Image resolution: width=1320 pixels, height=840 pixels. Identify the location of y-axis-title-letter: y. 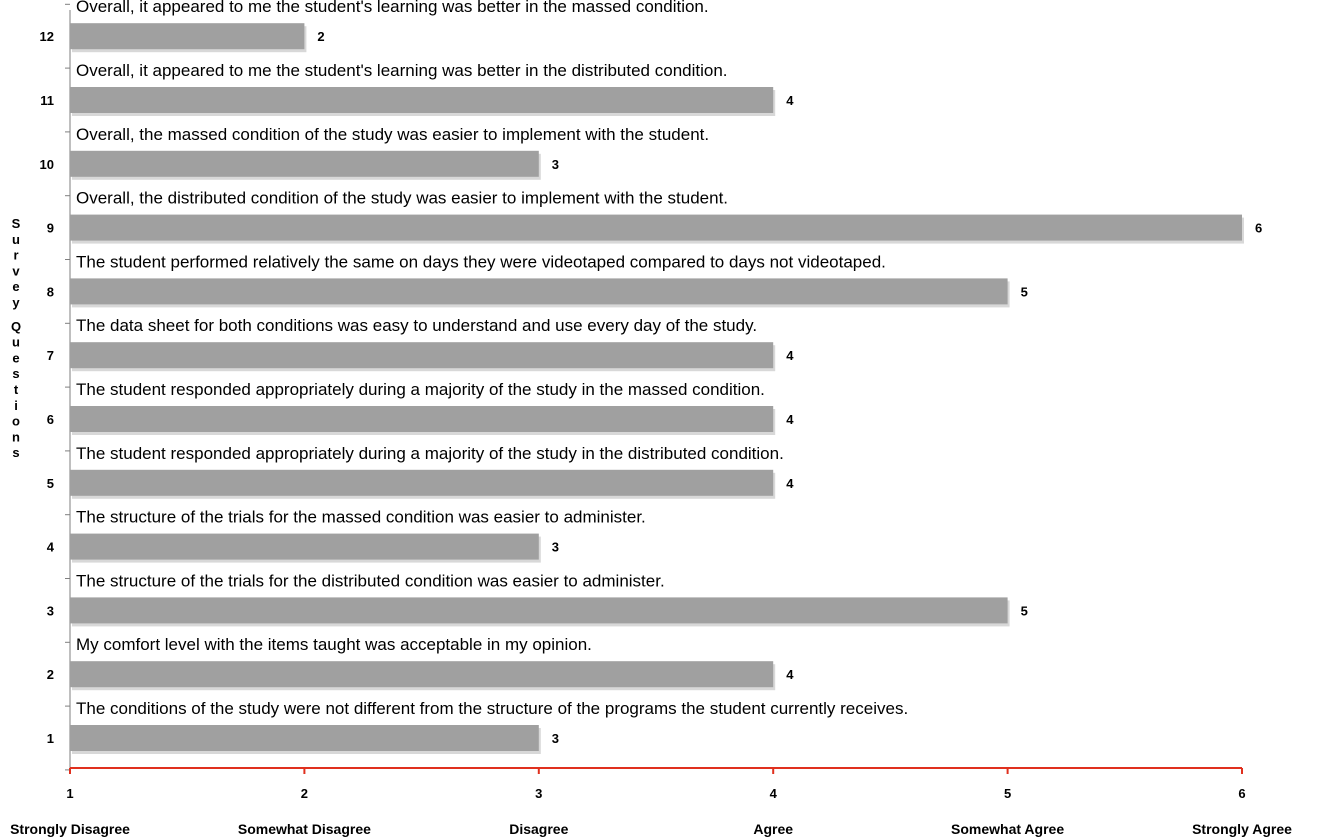
(16, 302).